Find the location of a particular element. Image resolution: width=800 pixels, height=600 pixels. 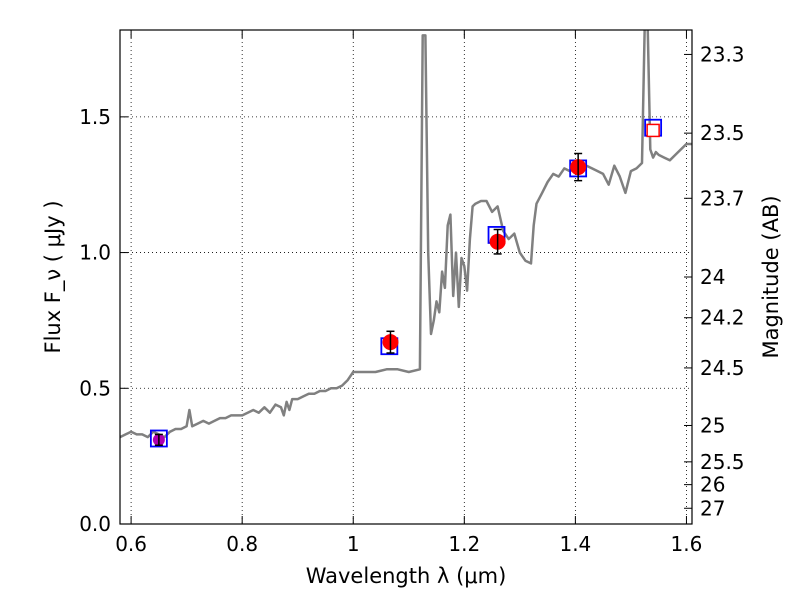

y-tick-label-3: 1.5 is located at coordinates (95, 117).